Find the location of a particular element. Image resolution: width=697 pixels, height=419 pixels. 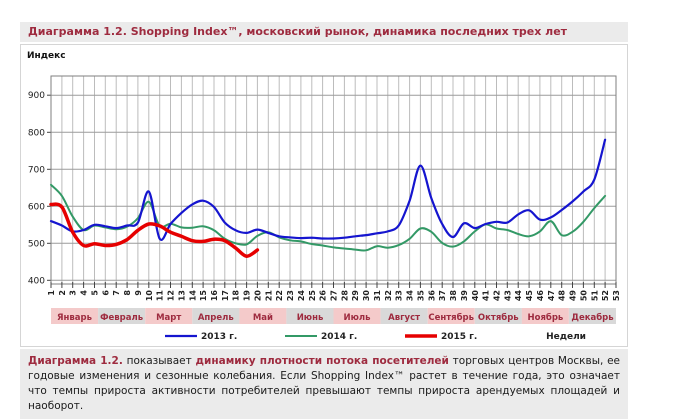

week-label: 14 is located at coordinates (192, 296).